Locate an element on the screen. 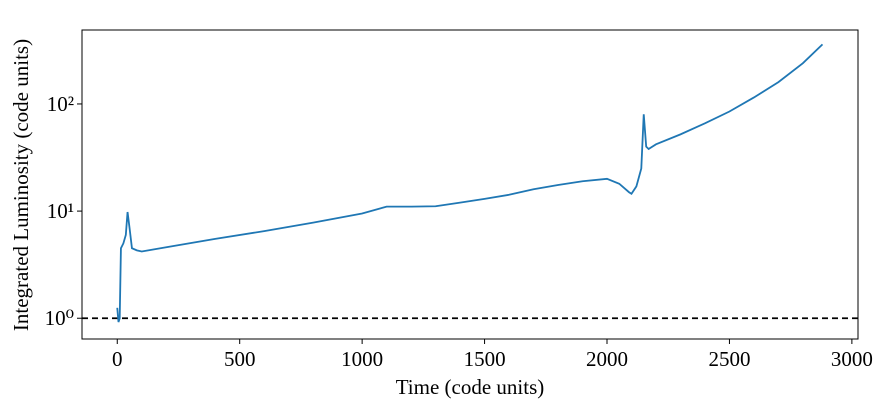  x-tick-label: 1500 is located at coordinates (485, 359).